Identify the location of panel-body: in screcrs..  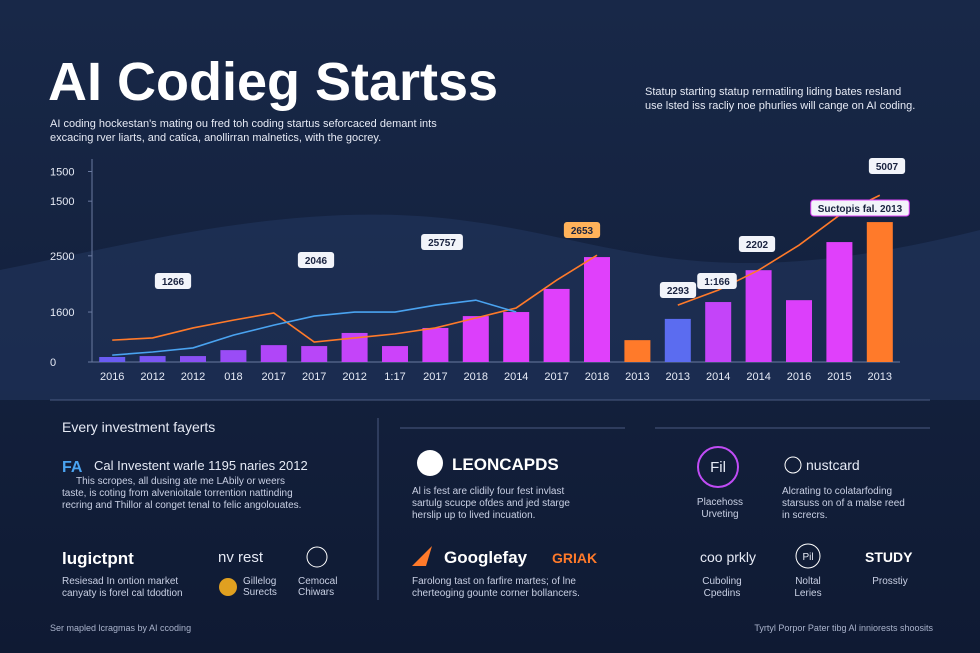
(805, 515).